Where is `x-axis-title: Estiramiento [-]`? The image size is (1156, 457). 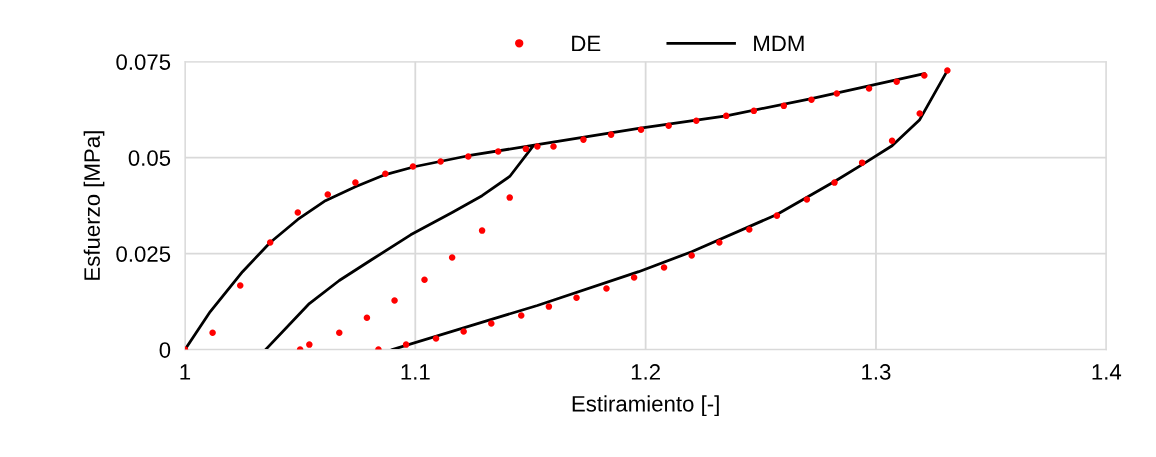 x-axis-title: Estiramiento [-] is located at coordinates (645, 406).